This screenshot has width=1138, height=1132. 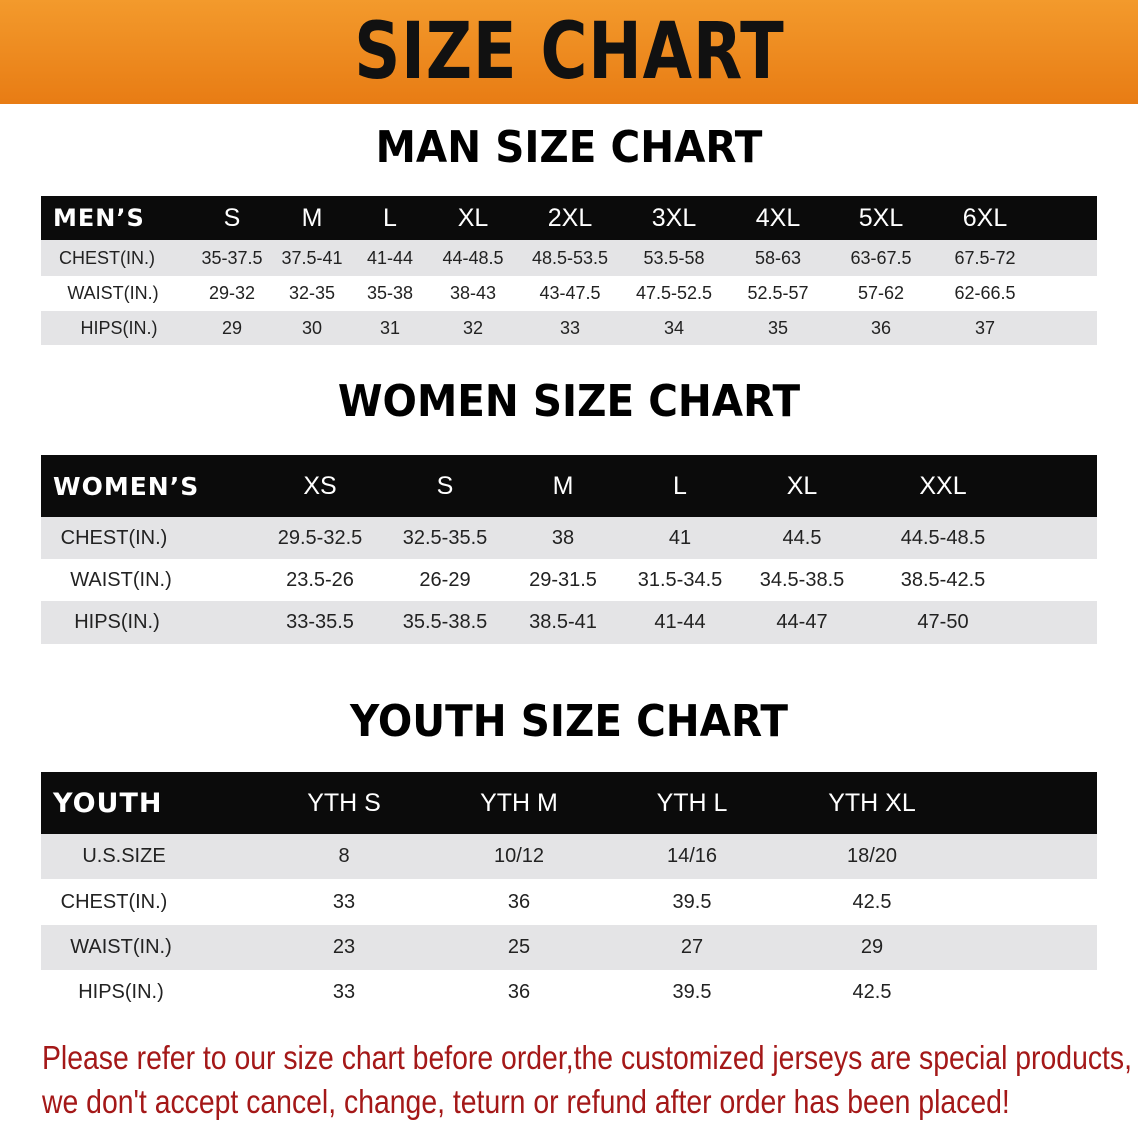 What do you see at coordinates (778, 217) in the screenshot?
I see `size-header-cell: 4XL` at bounding box center [778, 217].